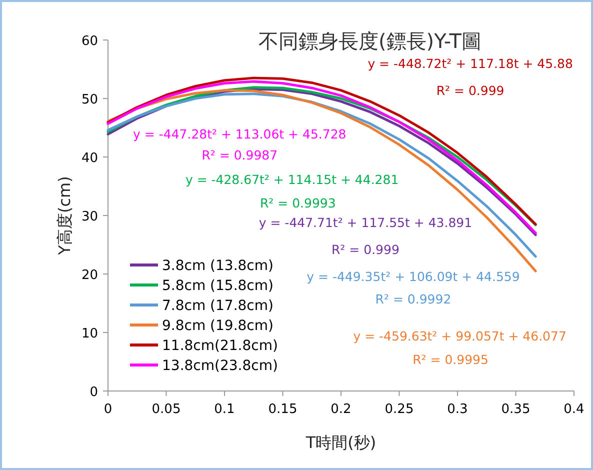 The height and width of the screenshot is (470, 593). Describe the element at coordinates (240, 154) in the screenshot. I see `annotation: R² = 0.9987` at that location.